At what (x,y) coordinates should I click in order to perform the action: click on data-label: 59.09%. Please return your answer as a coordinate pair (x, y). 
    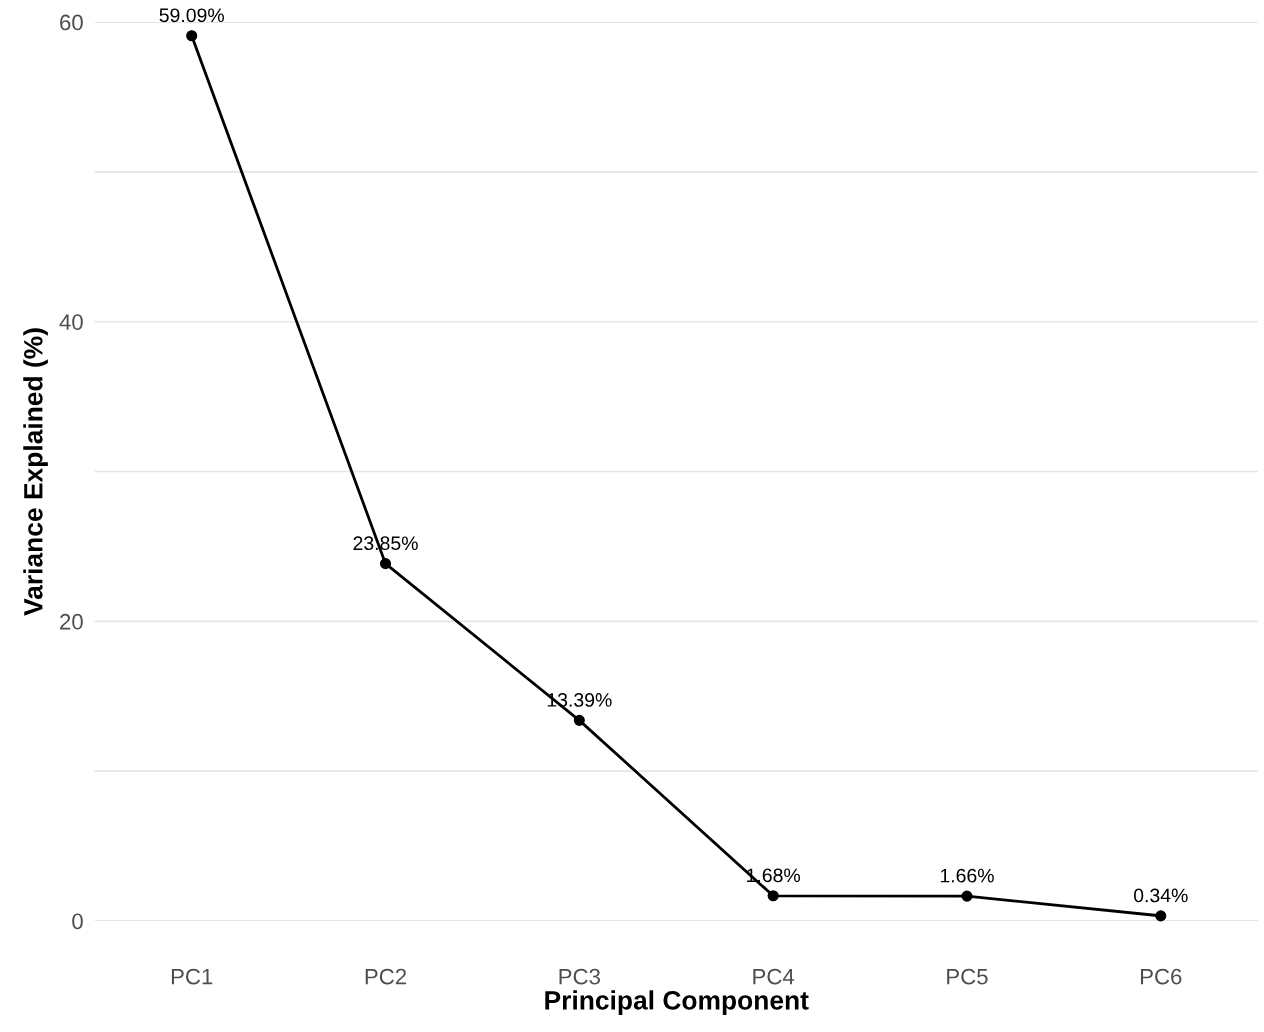
    Looking at the image, I should click on (191, 15).